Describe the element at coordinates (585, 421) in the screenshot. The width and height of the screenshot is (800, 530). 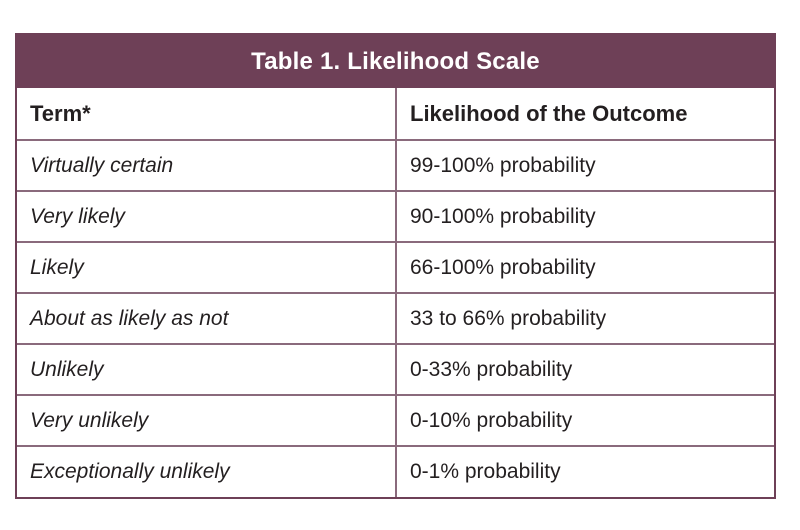
I see `likelihood-cell: 0-10% probability` at that location.